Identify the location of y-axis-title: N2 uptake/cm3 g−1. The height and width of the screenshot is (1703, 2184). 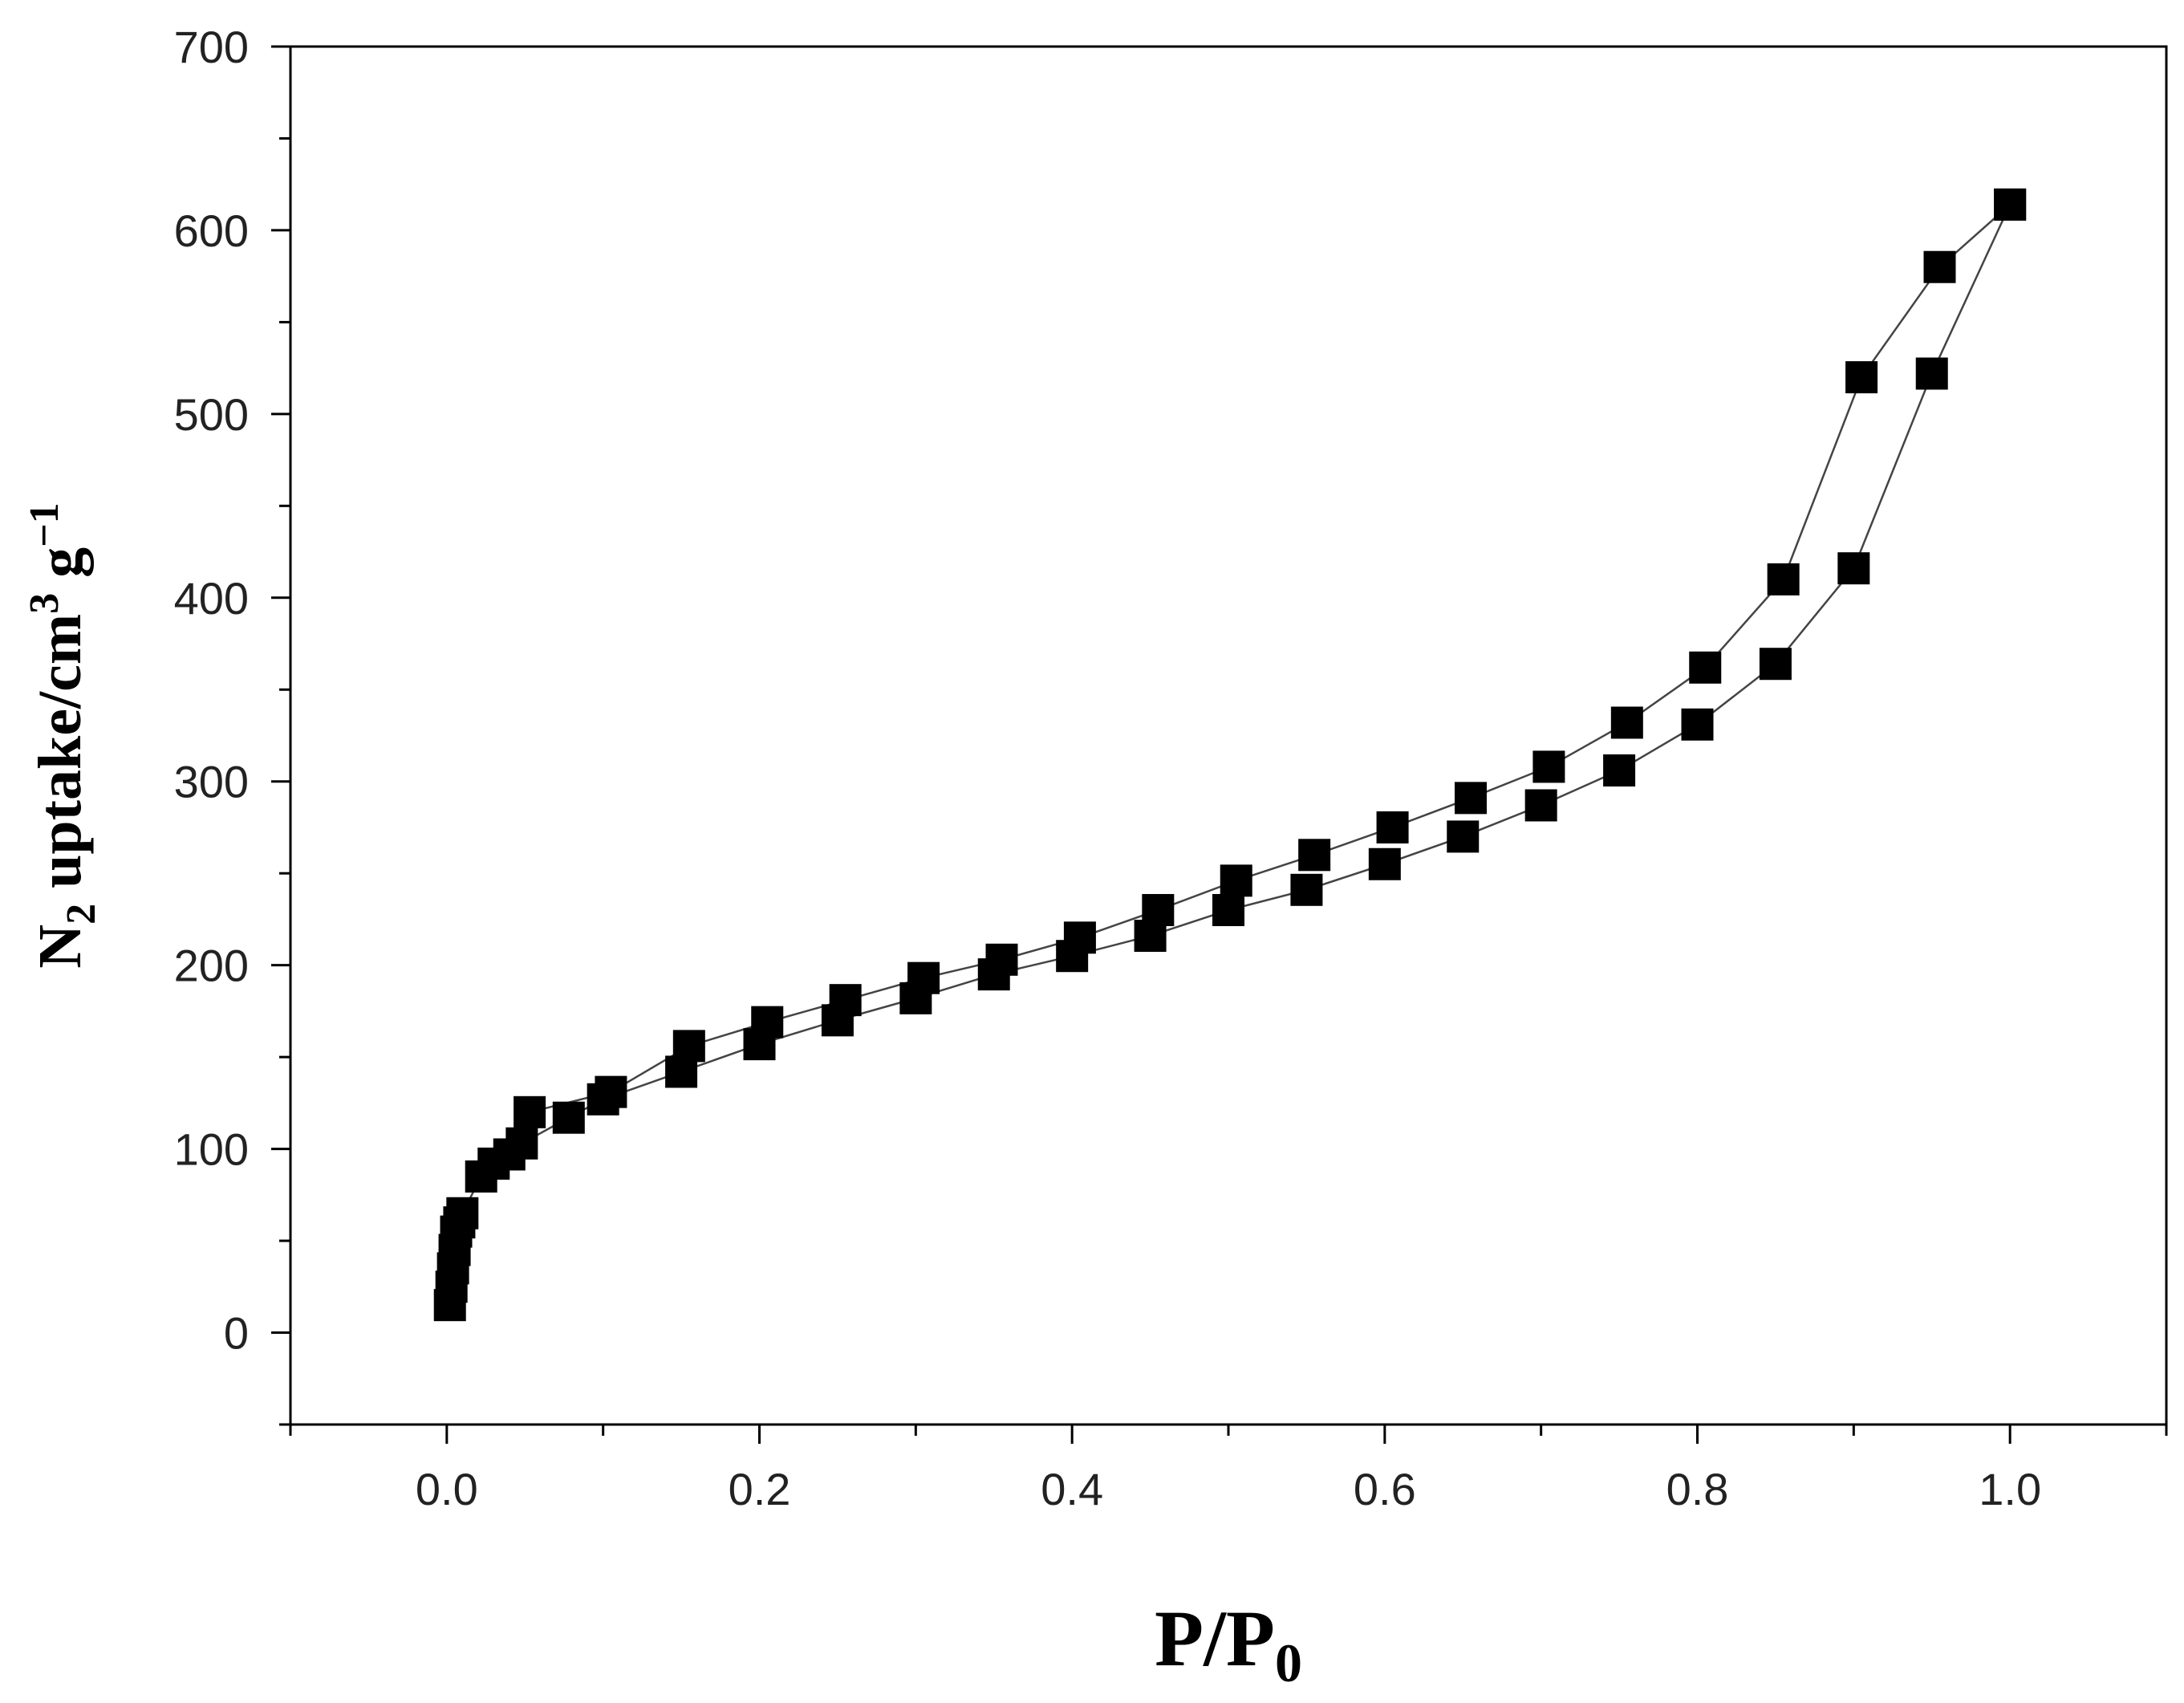
(63, 735).